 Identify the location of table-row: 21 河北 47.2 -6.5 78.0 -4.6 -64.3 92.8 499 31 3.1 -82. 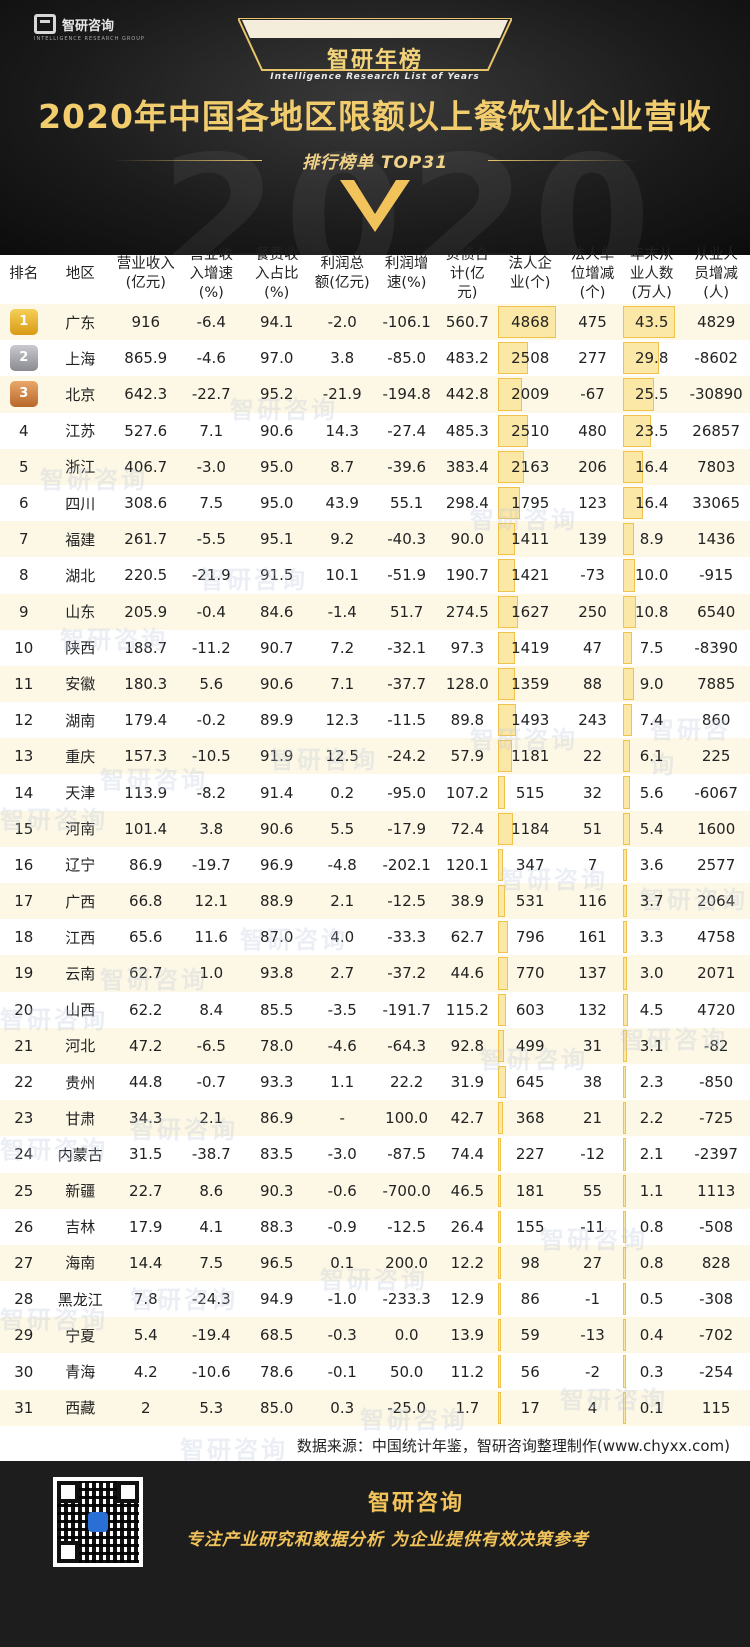
(375, 1045).